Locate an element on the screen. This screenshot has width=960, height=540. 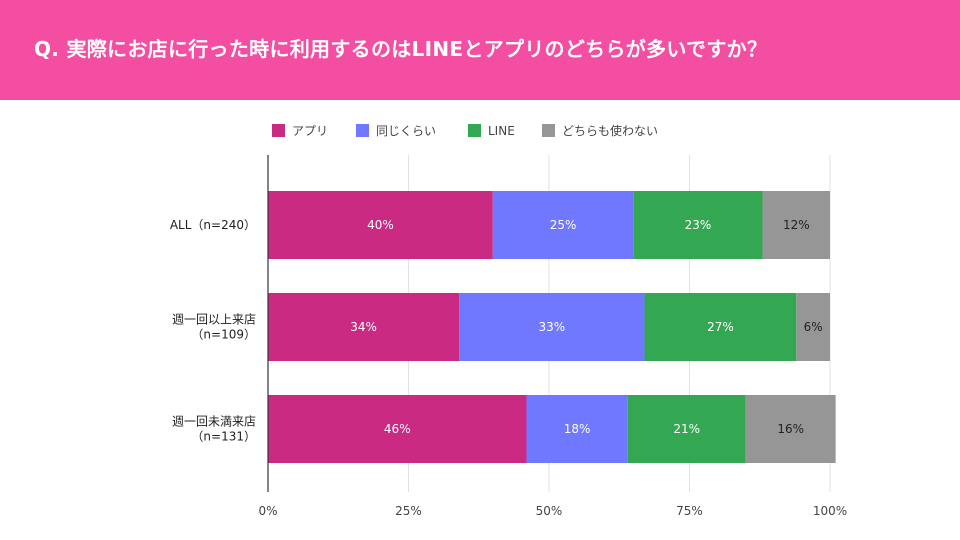
data-label: 25% is located at coordinates (563, 225).